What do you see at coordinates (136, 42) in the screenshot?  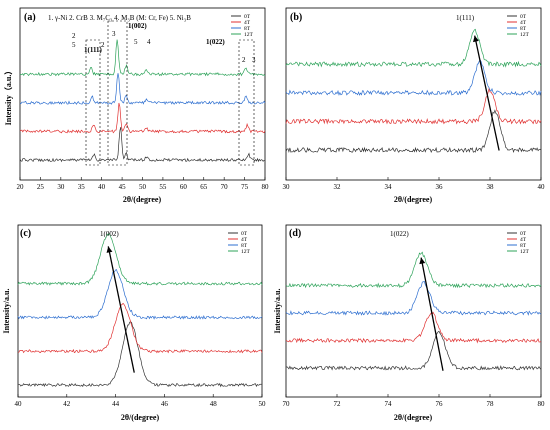 I see `annotation-a-5b: 5` at bounding box center [136, 42].